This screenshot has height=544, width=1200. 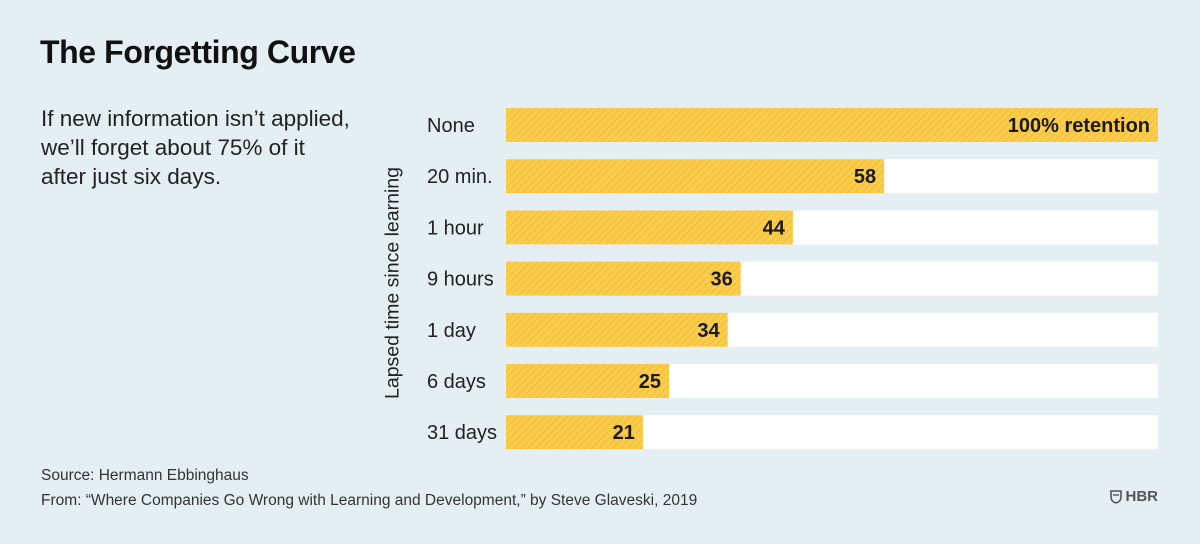 I want to click on hbr-logo: HBR, so click(x=1134, y=496).